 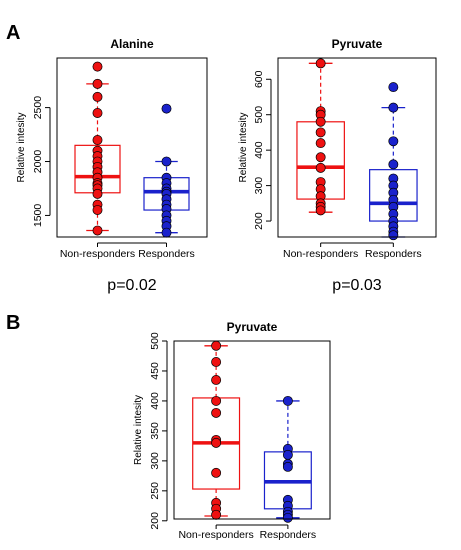 I want to click on y-tick-label: 600, so click(x=259, y=79).